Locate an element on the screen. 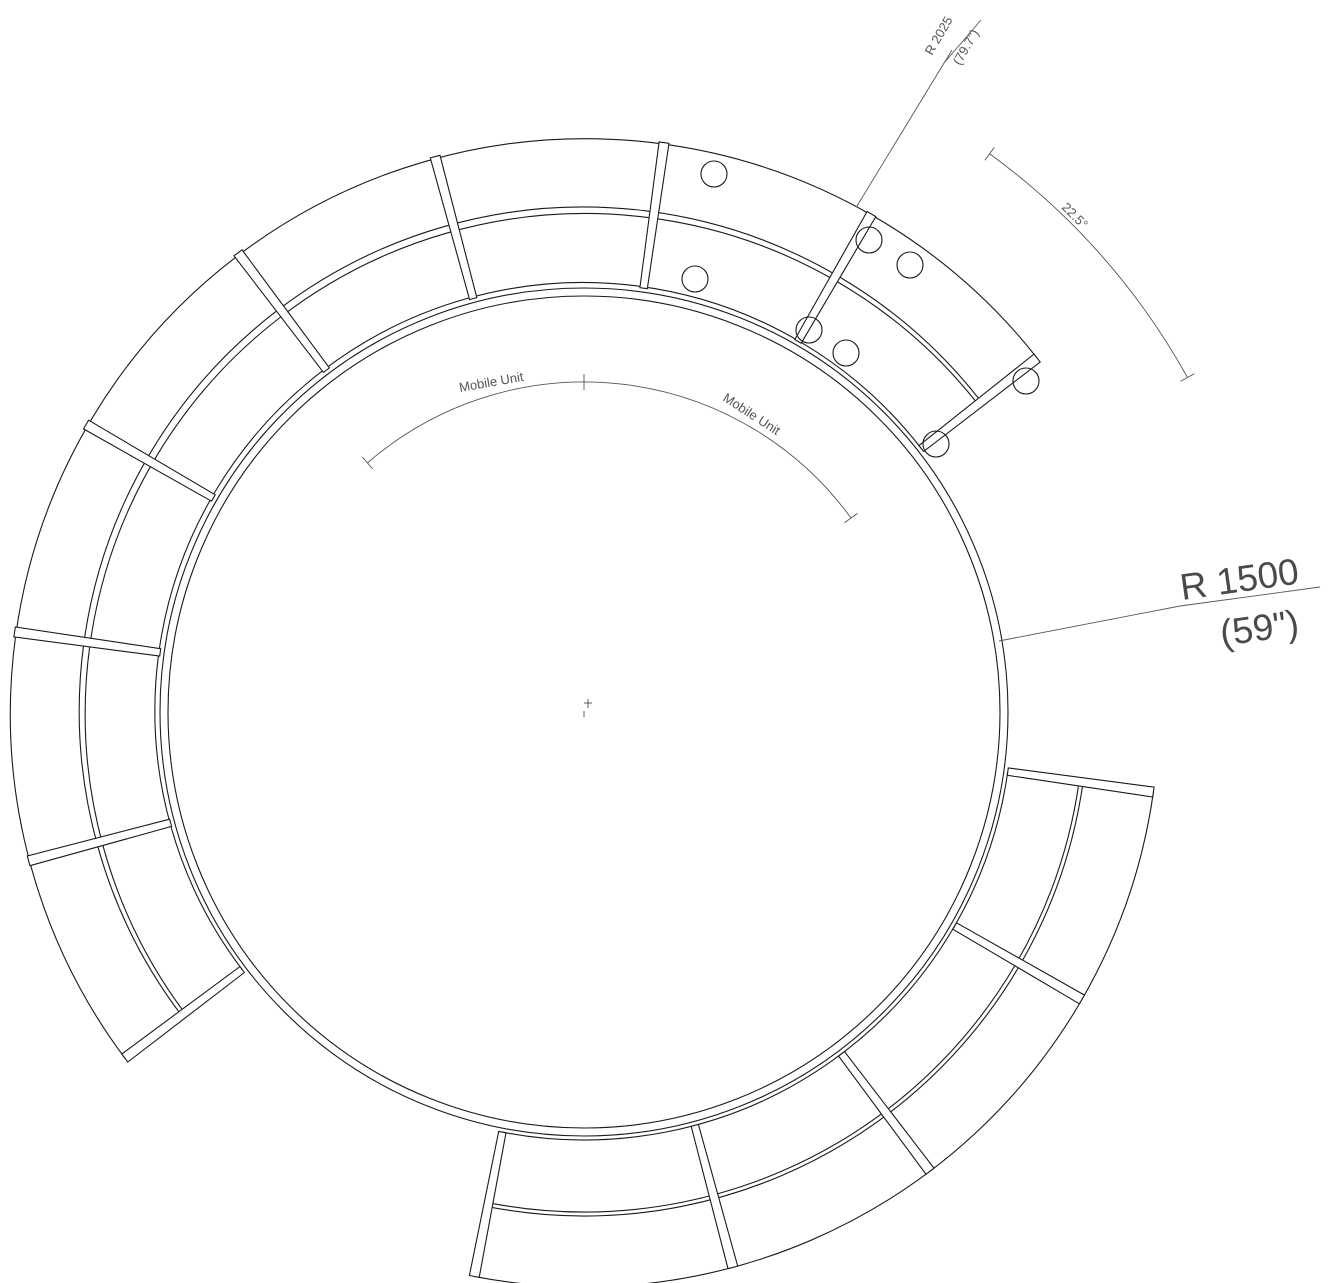 The width and height of the screenshot is (1335, 1283). lower-section-backrest-arc-a is located at coordinates (784, 997).